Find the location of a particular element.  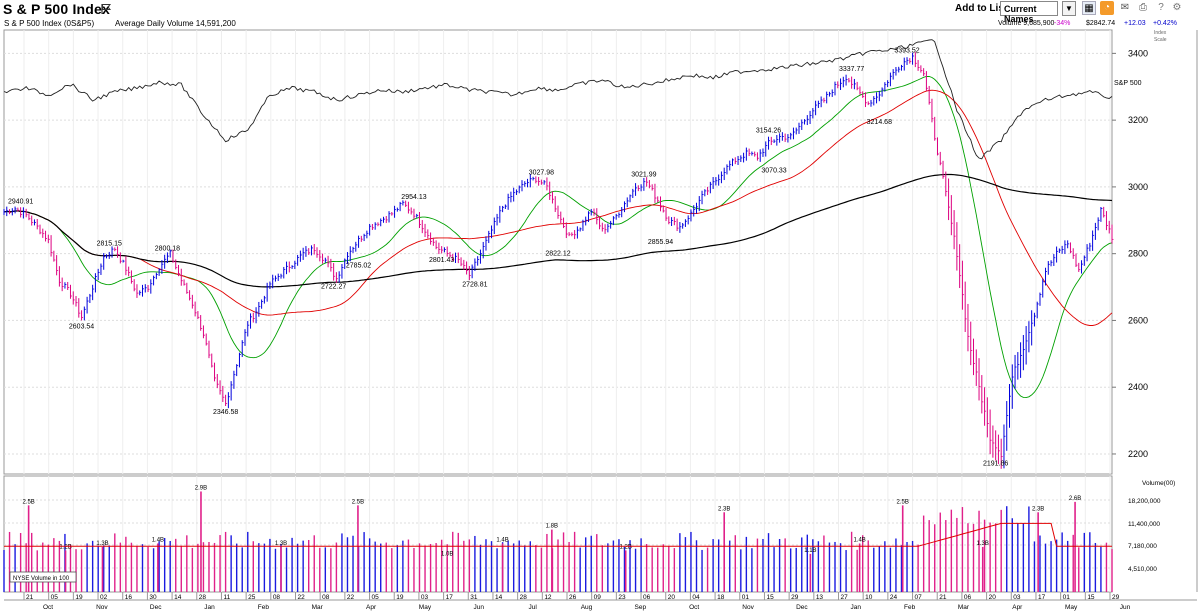

print-icon: ⎙ is located at coordinates (1143, 7).